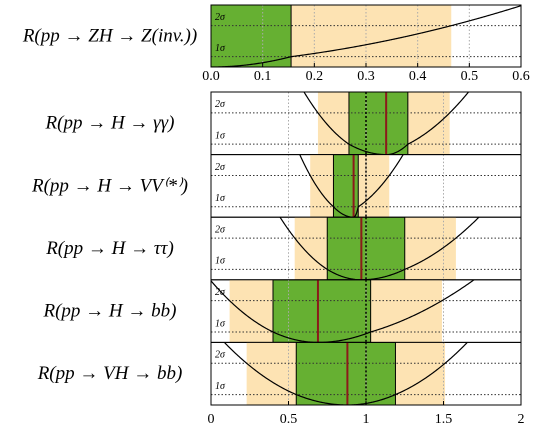 The height and width of the screenshot is (432, 540). I want to click on x-tick-label: 0, so click(211, 419).